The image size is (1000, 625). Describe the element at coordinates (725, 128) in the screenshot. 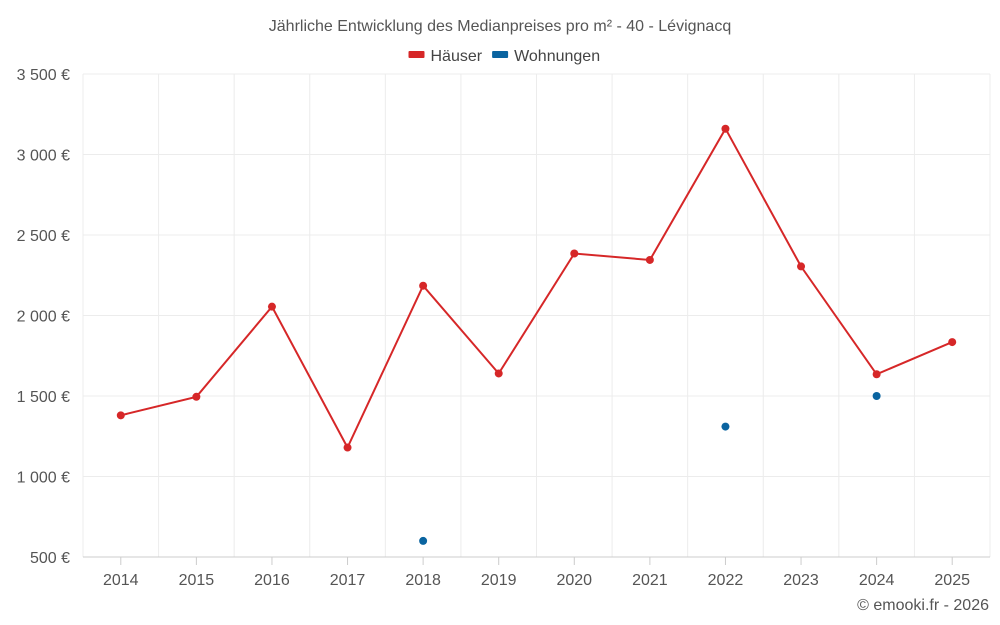

I see `data-point-häuser-2022` at that location.